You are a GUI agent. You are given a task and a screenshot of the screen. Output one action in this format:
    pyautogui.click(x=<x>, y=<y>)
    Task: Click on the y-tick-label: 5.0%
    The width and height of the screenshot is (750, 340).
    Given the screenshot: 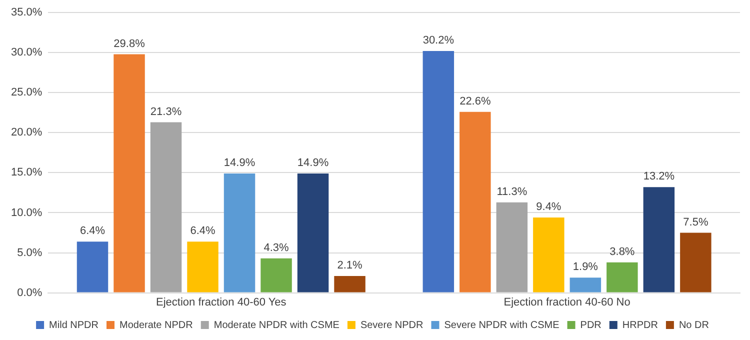 What is the action you would take?
    pyautogui.click(x=29, y=252)
    